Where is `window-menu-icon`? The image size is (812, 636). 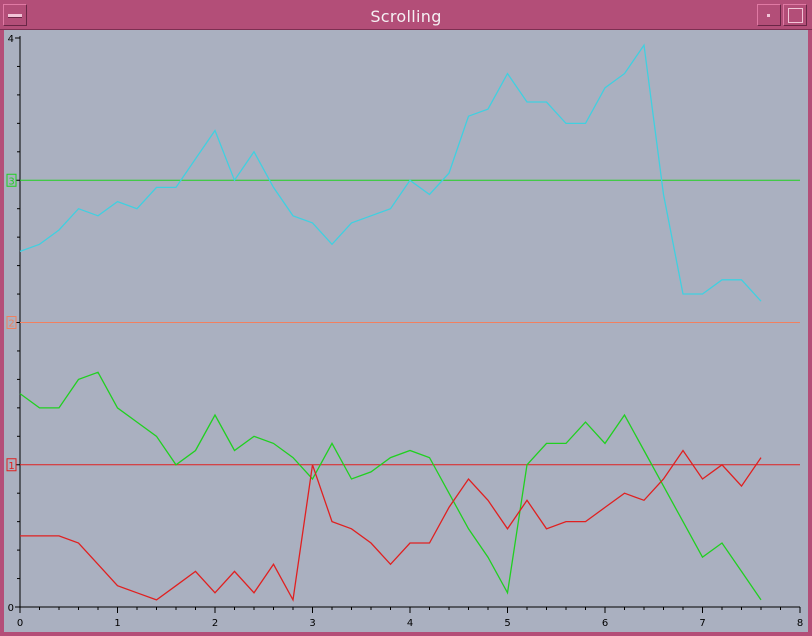 window-menu-icon is located at coordinates (15, 16).